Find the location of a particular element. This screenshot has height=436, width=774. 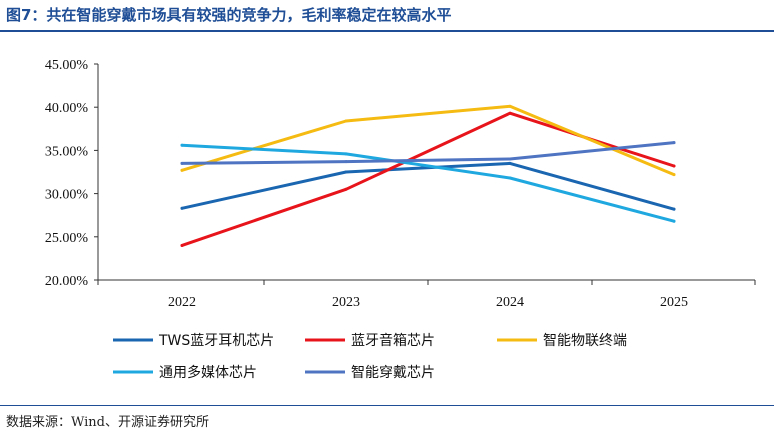

x-tick-label: 2023 is located at coordinates (346, 302).